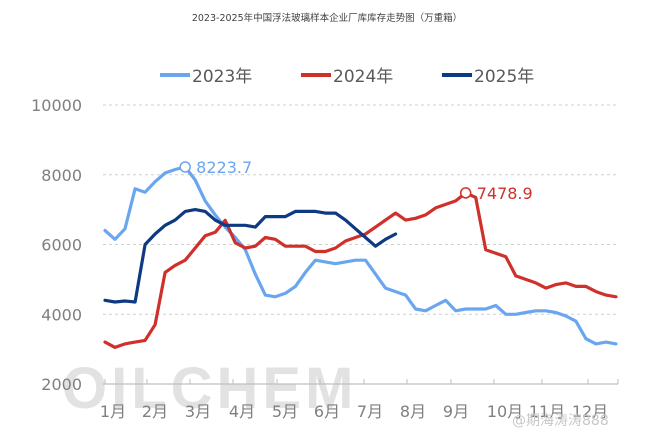 This screenshot has height=437, width=654. Describe the element at coordinates (61, 314) in the screenshot. I see `y-tick-label: 4000` at that location.